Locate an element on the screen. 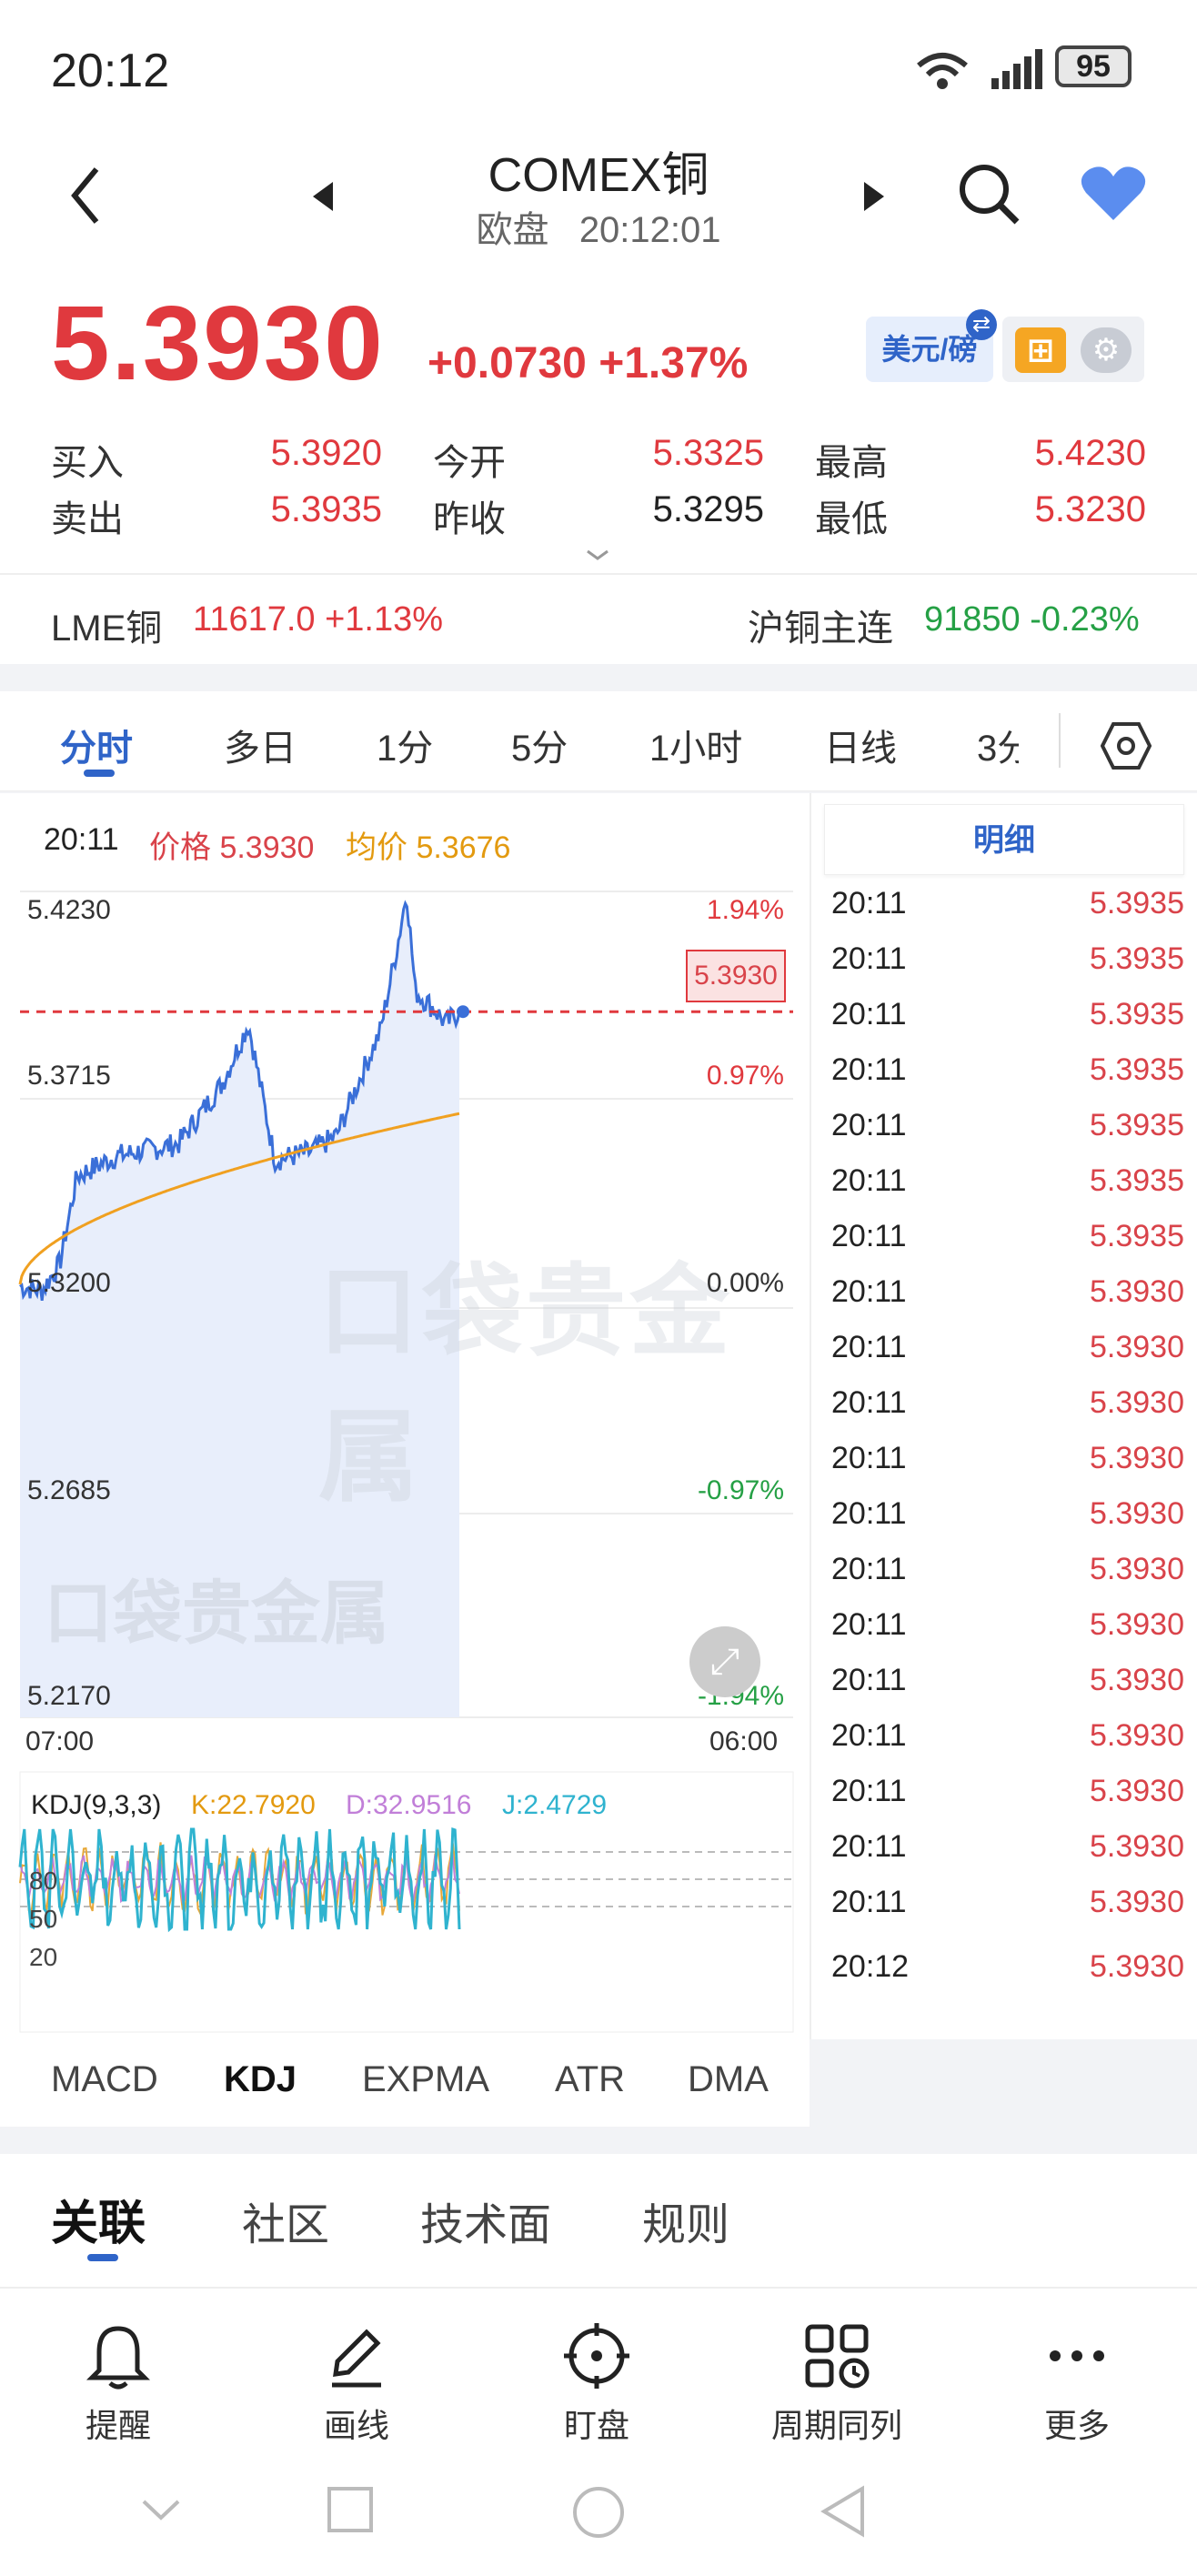 Image resolution: width=1197 pixels, height=2576 pixels. expand-chevron-icon is located at coordinates (597, 555).